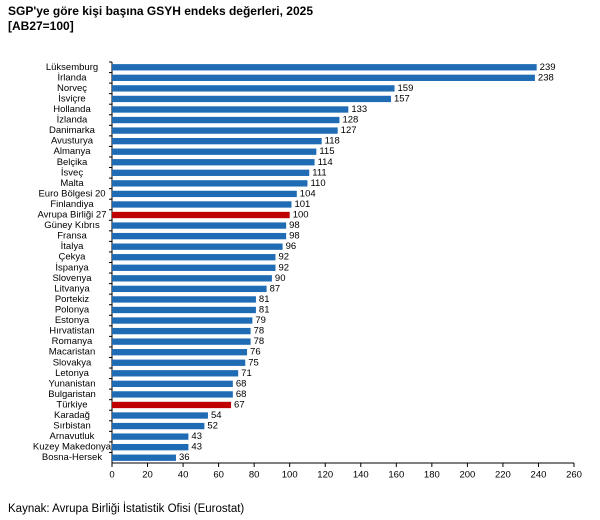 The width and height of the screenshot is (600, 520). I want to click on value-label: 75, so click(253, 362).